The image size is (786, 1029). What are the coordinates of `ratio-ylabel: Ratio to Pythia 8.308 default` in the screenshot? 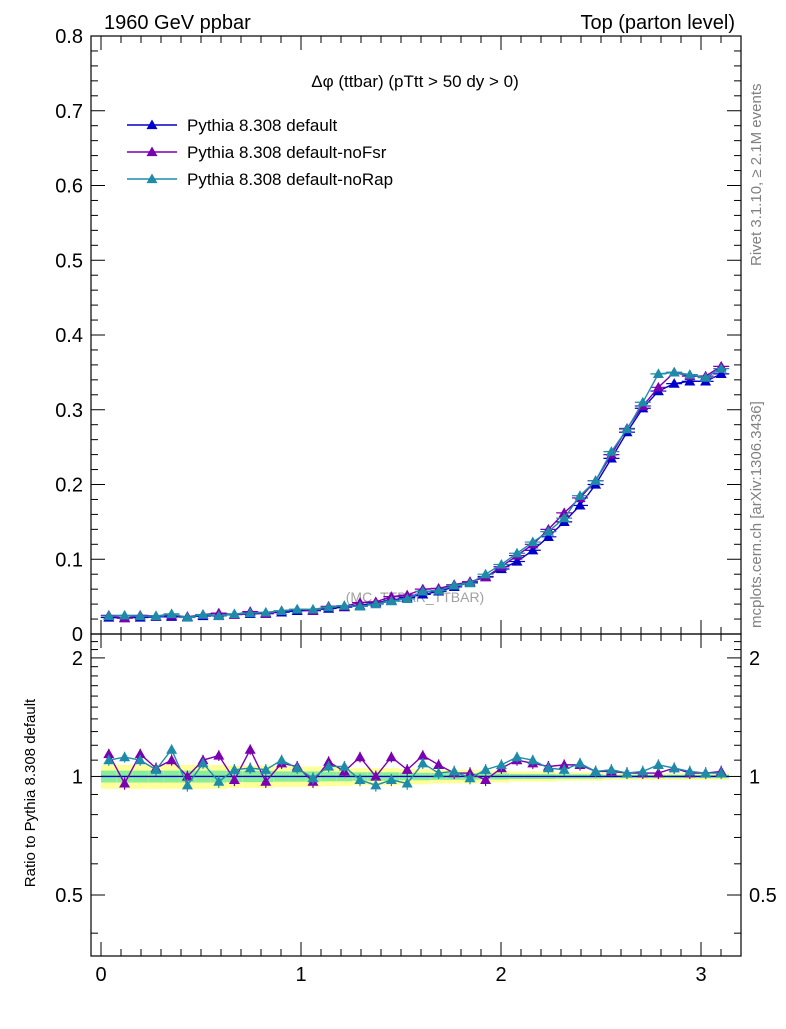 It's located at (30, 792).